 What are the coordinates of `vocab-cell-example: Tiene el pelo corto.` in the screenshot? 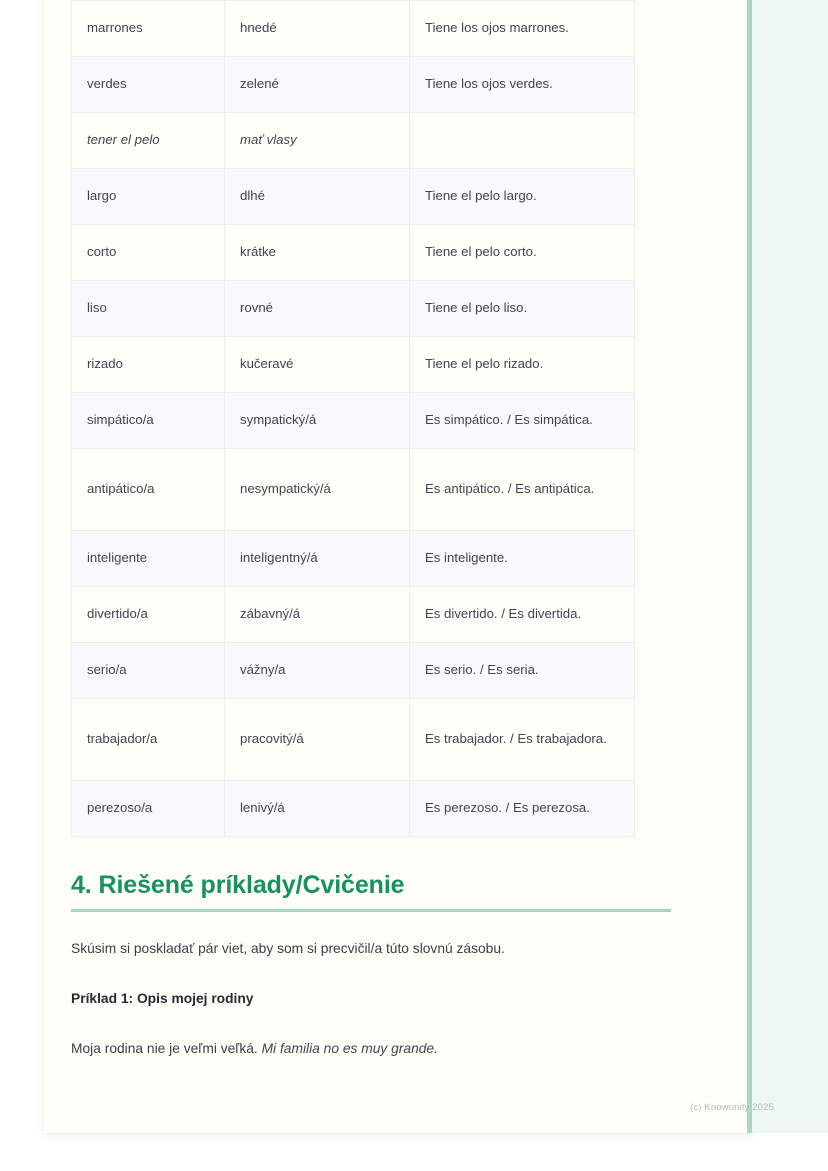 It's located at (522, 252).